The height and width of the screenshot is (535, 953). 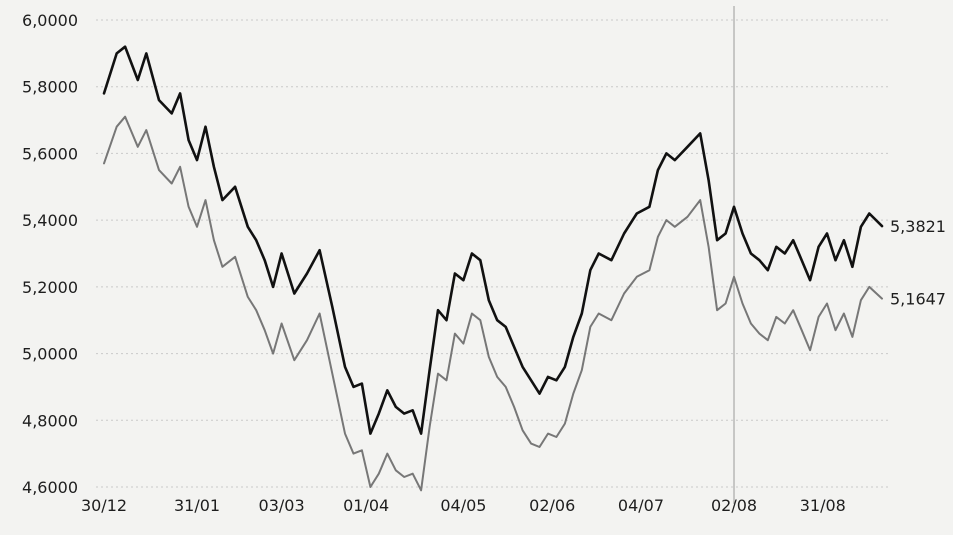 I want to click on x-tick-label: 04/07, so click(x=641, y=505).